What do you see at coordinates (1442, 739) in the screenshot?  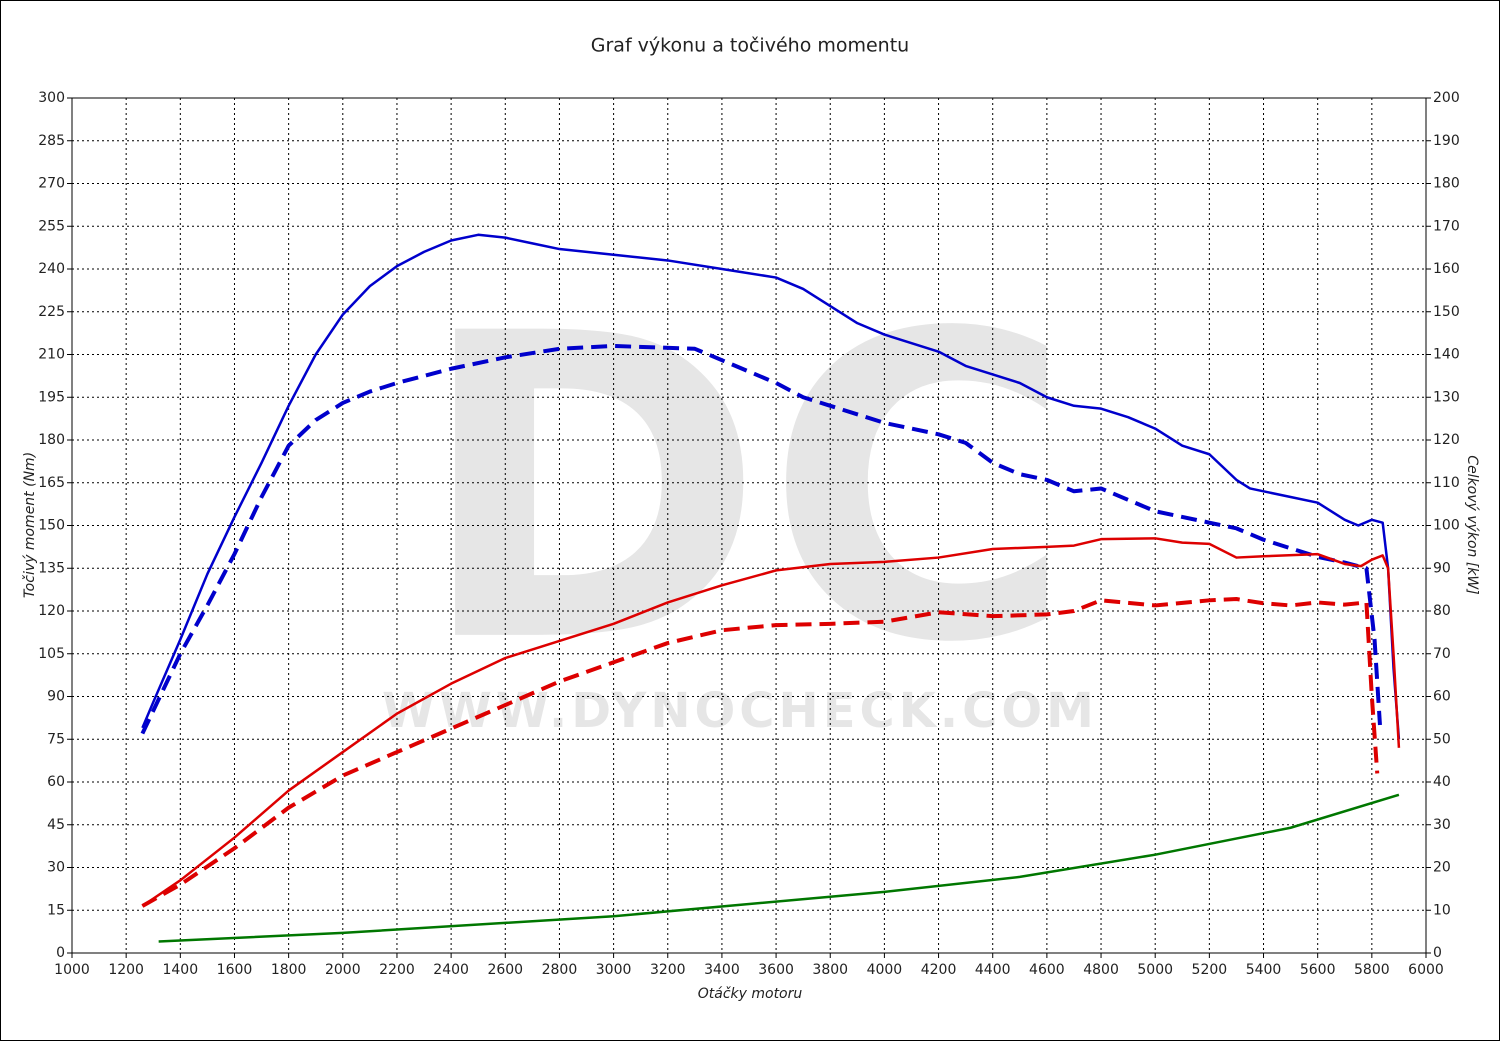 I see `y2-tick-label: 50` at bounding box center [1442, 739].